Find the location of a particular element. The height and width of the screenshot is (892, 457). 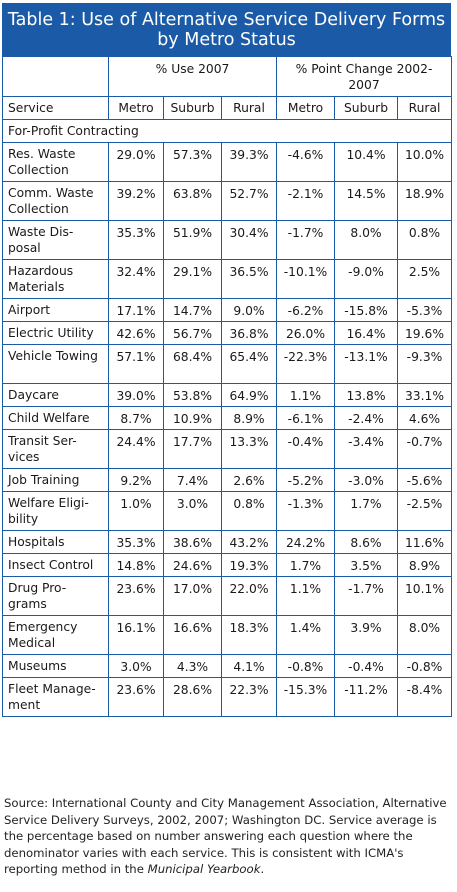

change-value-cell: 8.6% is located at coordinates (366, 542).